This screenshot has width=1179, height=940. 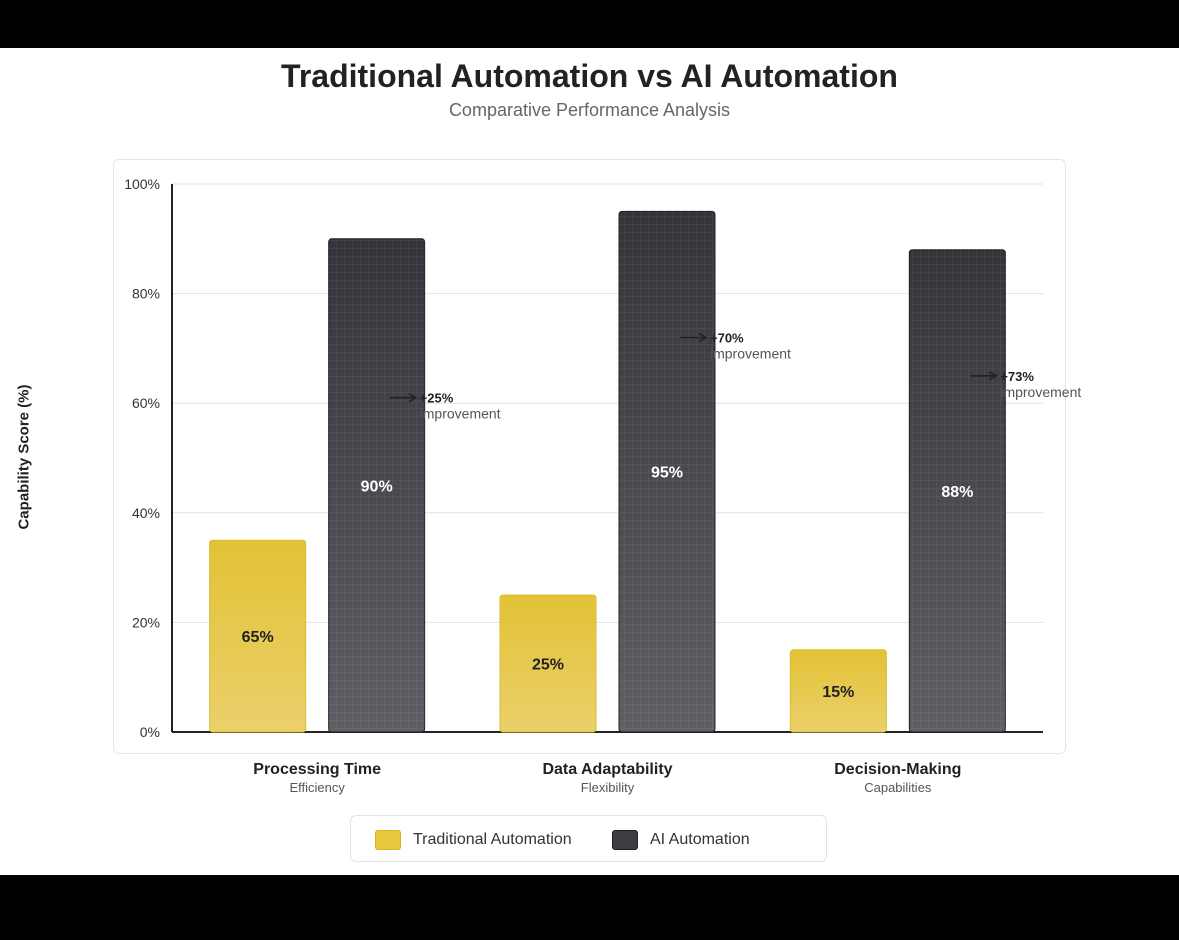 I want to click on chart-subtitle: Comparative Performance Analysis, so click(x=589, y=110).